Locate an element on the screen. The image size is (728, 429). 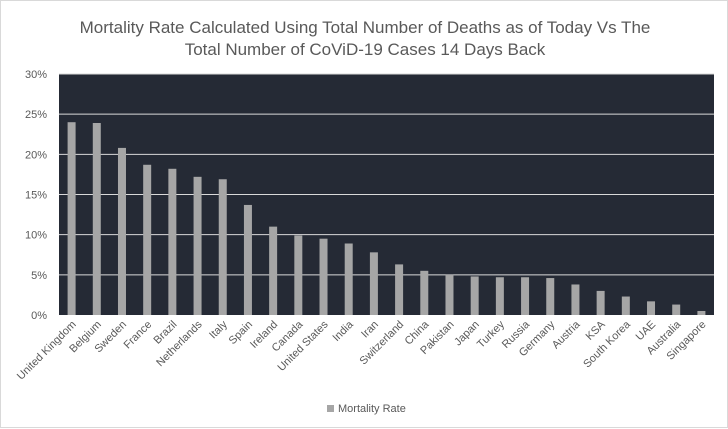
x-tick-label: United Kingdom is located at coordinates (47, 351).